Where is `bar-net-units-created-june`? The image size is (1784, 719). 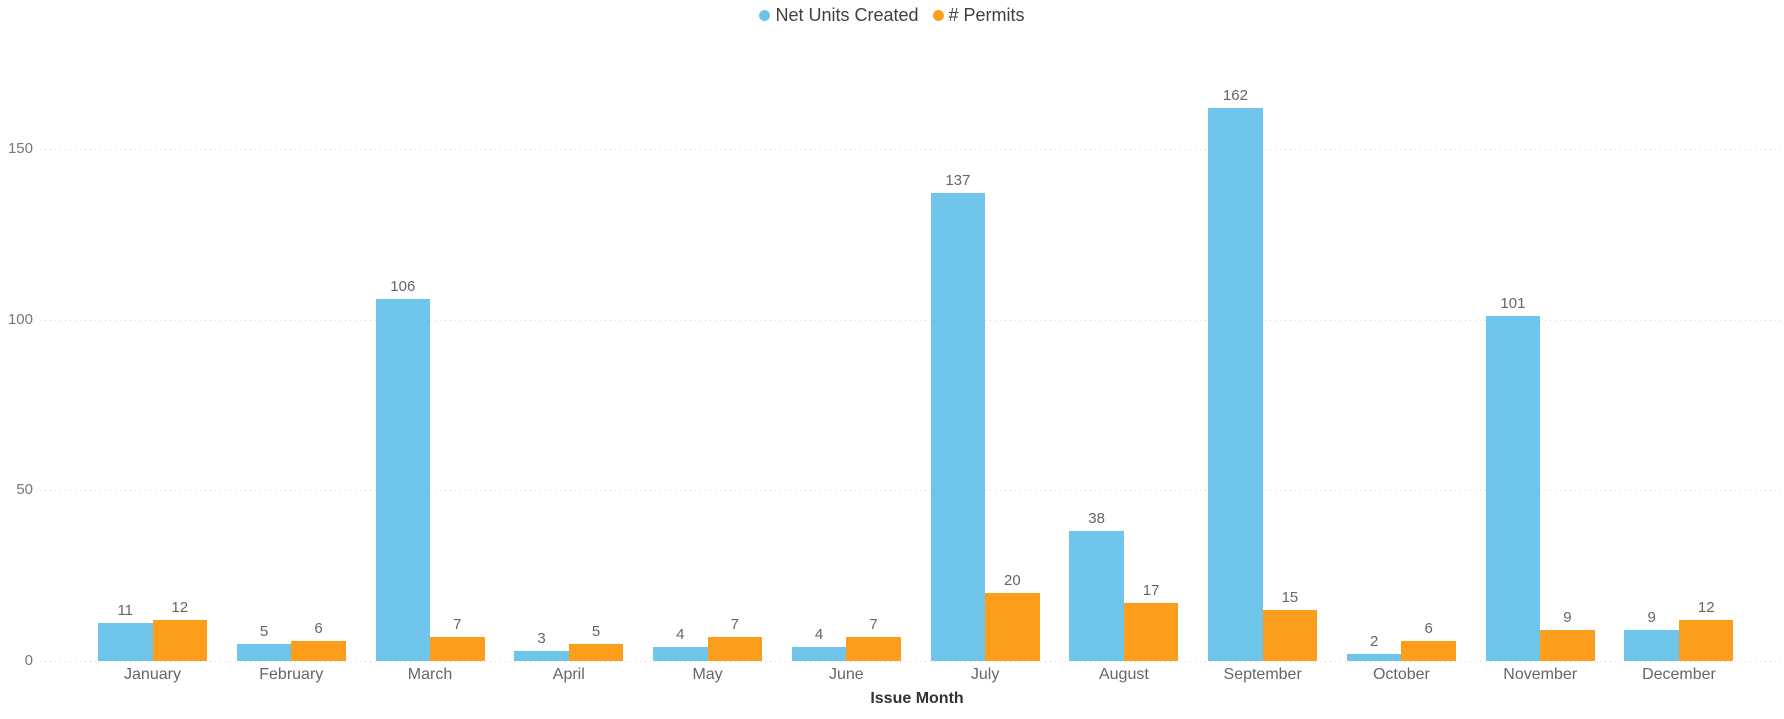 bar-net-units-created-june is located at coordinates (819, 654).